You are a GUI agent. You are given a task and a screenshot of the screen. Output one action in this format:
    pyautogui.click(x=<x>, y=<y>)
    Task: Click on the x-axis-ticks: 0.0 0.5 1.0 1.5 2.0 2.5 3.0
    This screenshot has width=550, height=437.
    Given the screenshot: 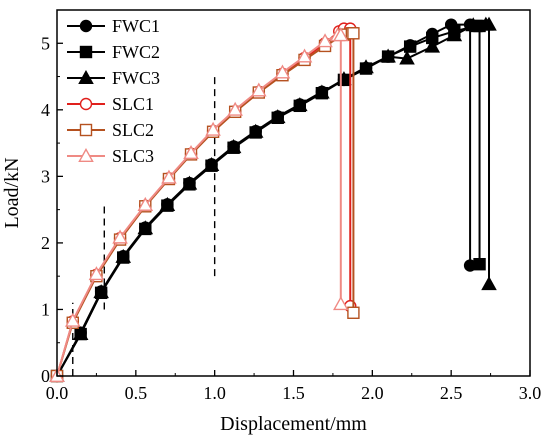 What is the action you would take?
    pyautogui.click(x=294, y=386)
    